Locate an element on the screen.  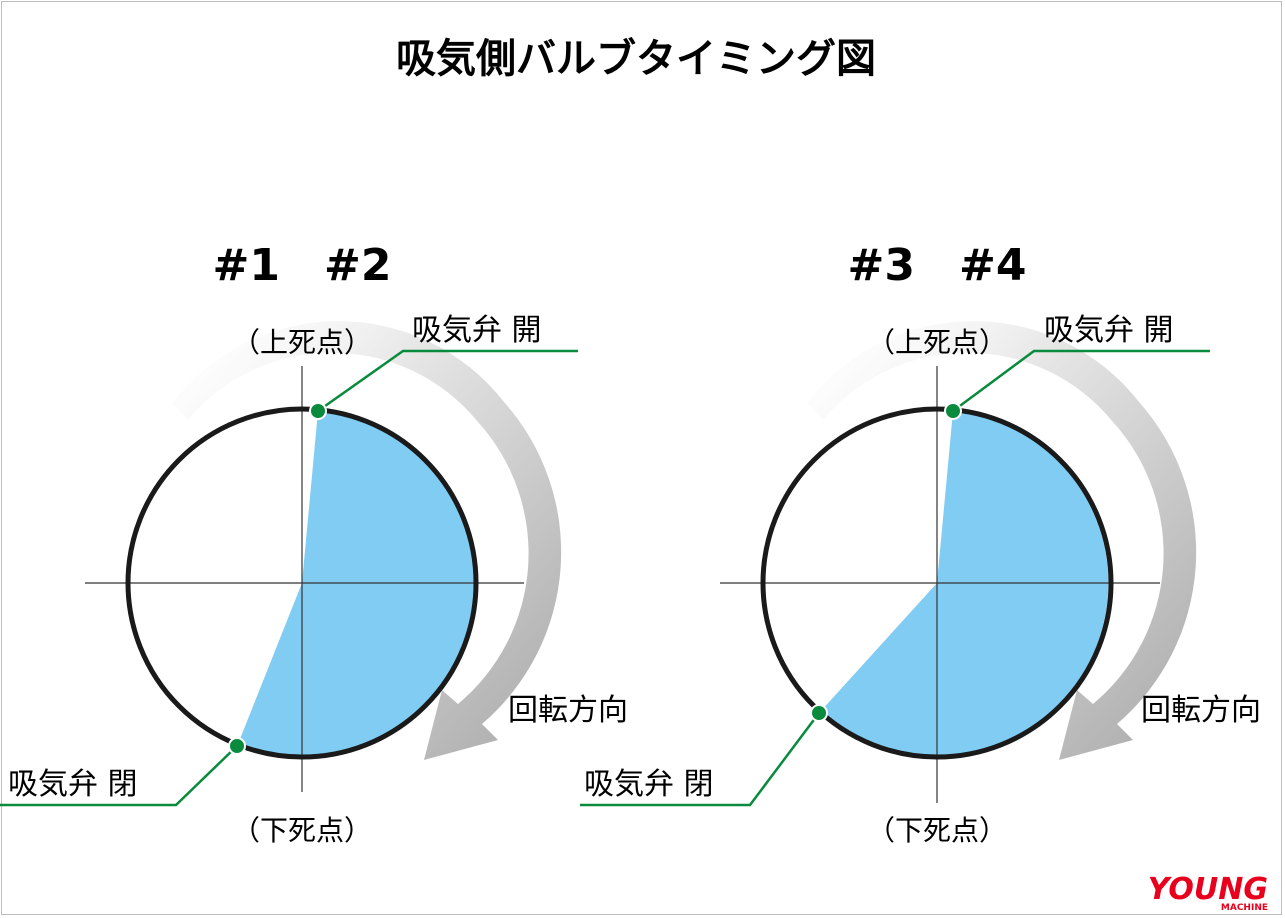
cylinder-label: #1 #2 is located at coordinates (302, 265).